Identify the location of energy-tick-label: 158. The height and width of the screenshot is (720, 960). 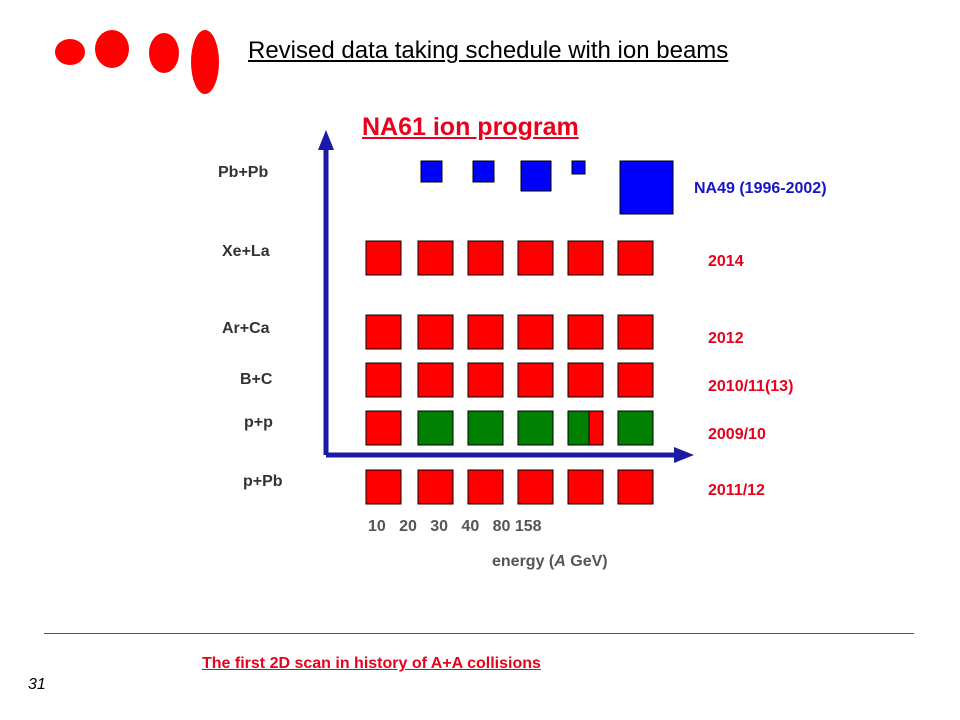
(528, 526).